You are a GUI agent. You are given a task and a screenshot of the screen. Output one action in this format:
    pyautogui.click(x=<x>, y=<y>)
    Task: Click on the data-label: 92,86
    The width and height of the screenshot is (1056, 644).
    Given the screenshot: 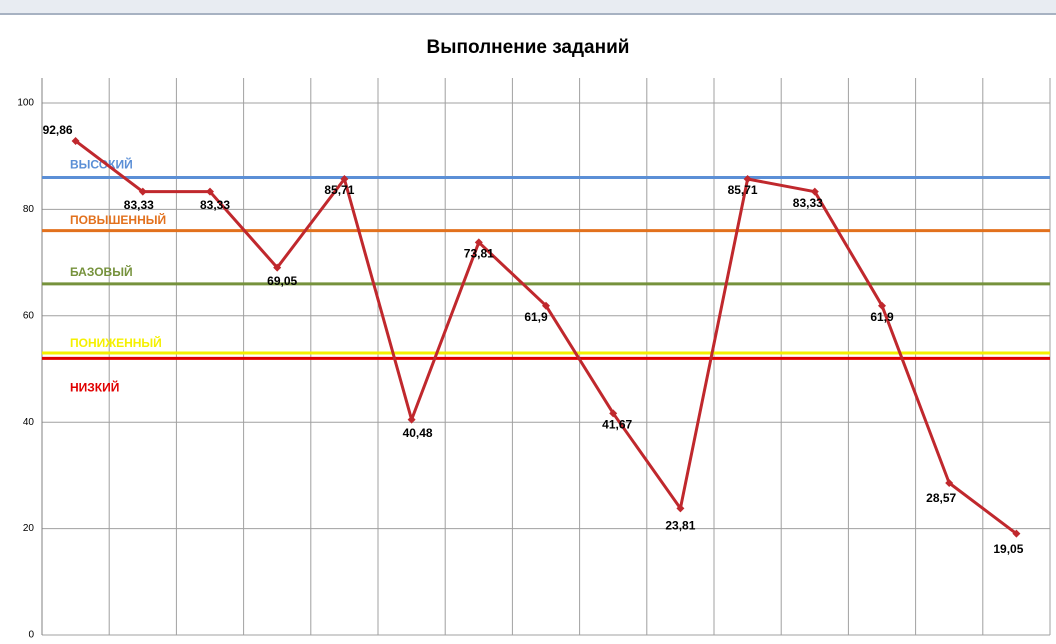 What is the action you would take?
    pyautogui.click(x=58, y=130)
    